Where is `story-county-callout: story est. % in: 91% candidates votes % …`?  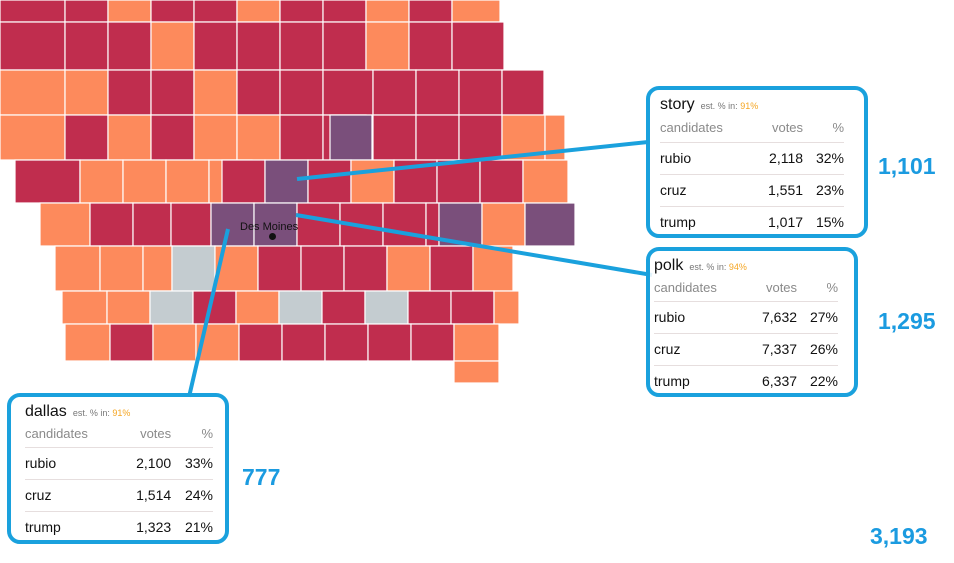 story-county-callout: story est. % in: 91% candidates votes % … is located at coordinates (757, 162).